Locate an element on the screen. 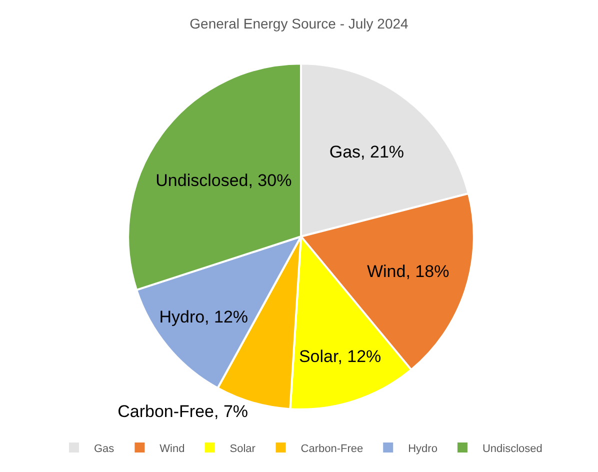 Image resolution: width=598 pixels, height=472 pixels. data-label: Undisclosed, 30% is located at coordinates (224, 180).